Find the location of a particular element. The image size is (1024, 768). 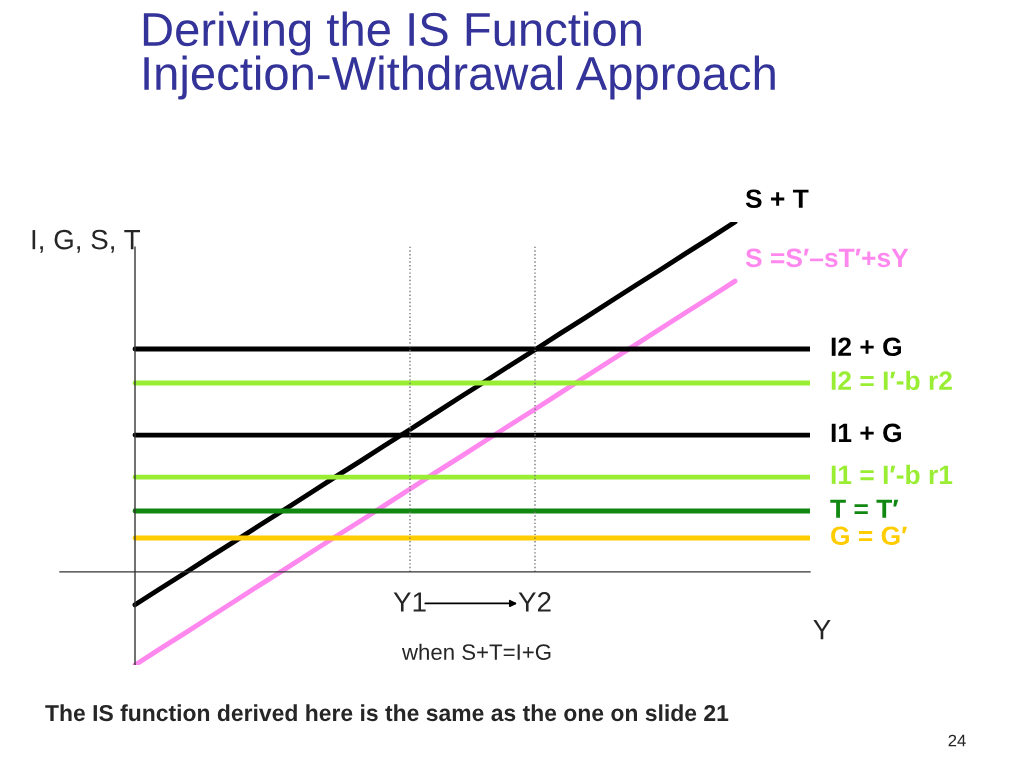

x-axis-title: Y is located at coordinates (822, 630).